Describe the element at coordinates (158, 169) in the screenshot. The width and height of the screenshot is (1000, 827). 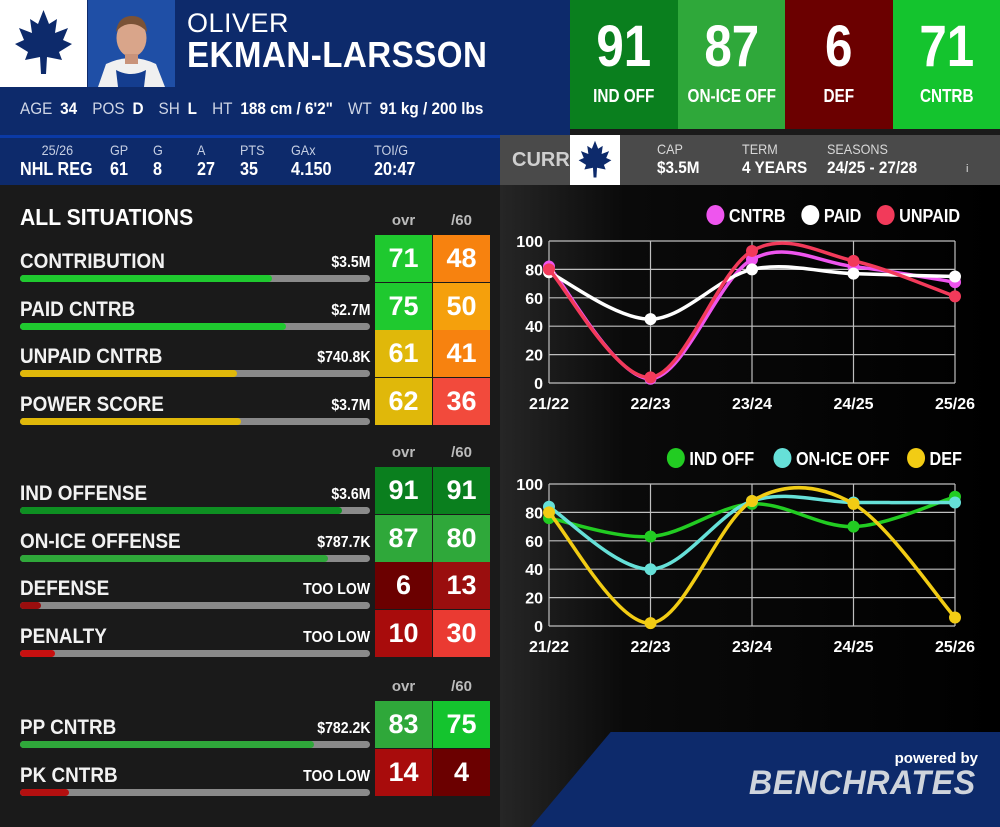
I see `stat-value: 8` at that location.